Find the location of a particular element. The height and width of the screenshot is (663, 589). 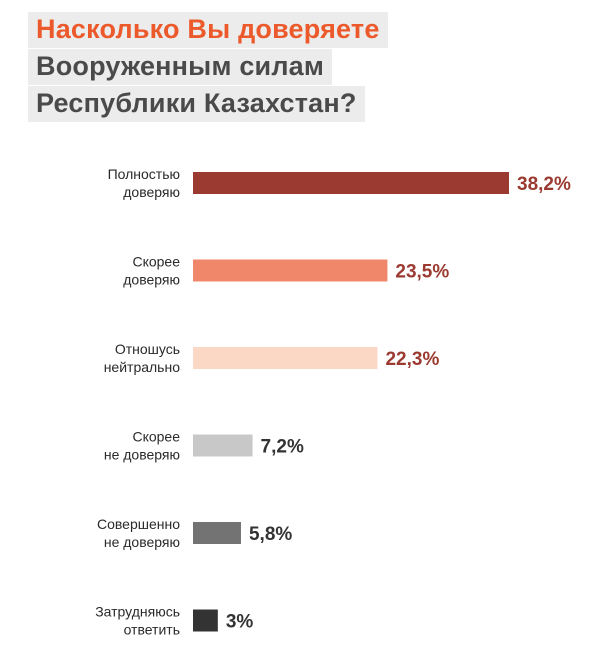

category-label-1: Скорее доверяю is located at coordinates (151, 271).